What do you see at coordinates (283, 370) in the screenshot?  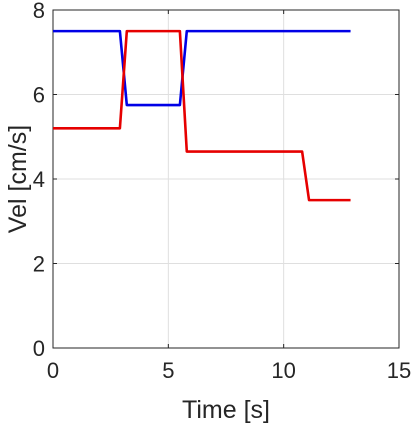 I see `x-tick-label: 10` at bounding box center [283, 370].